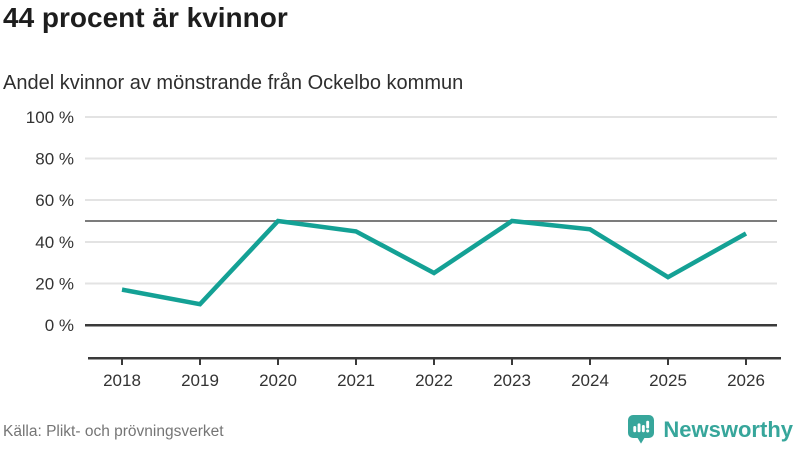  I want to click on x-tick-label: 2021, so click(356, 380).